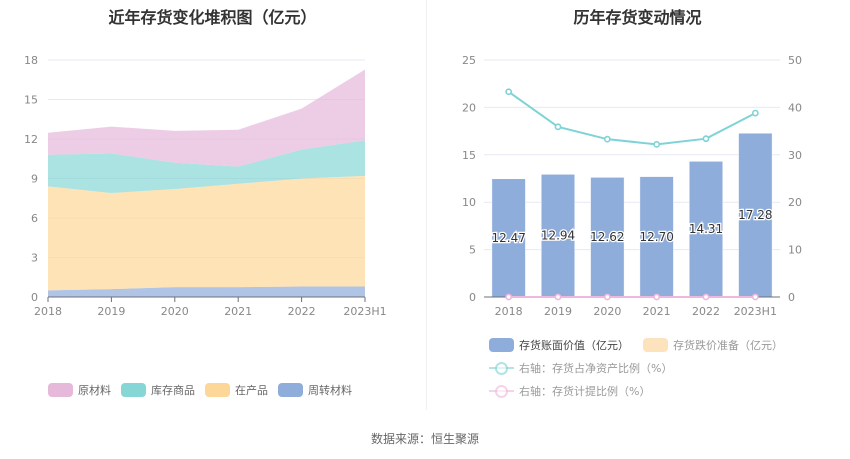 This screenshot has height=459, width=850. What do you see at coordinates (31, 60) in the screenshot?
I see `y-tick-label: 18` at bounding box center [31, 60].